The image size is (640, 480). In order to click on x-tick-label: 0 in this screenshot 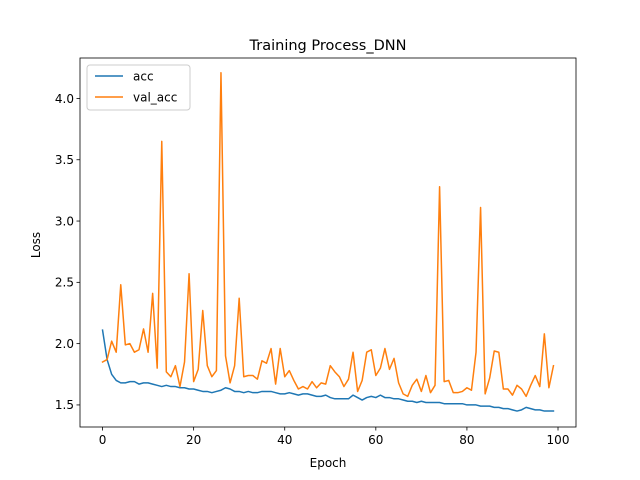, I will do `click(103, 440)`.